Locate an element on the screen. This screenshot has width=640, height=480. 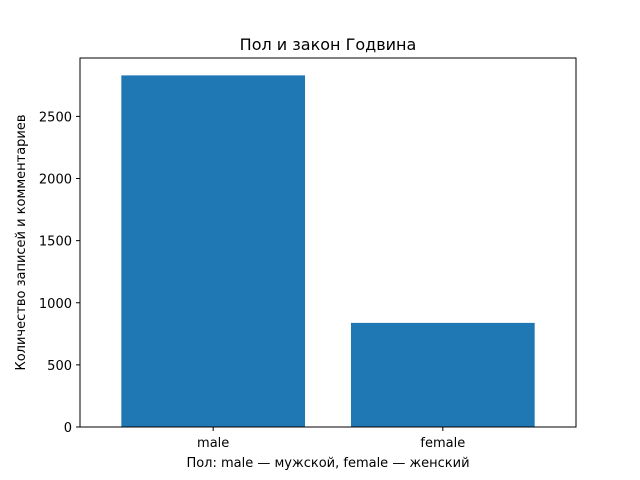
y-axis-label: Количество записей и комментариев is located at coordinates (21, 242).